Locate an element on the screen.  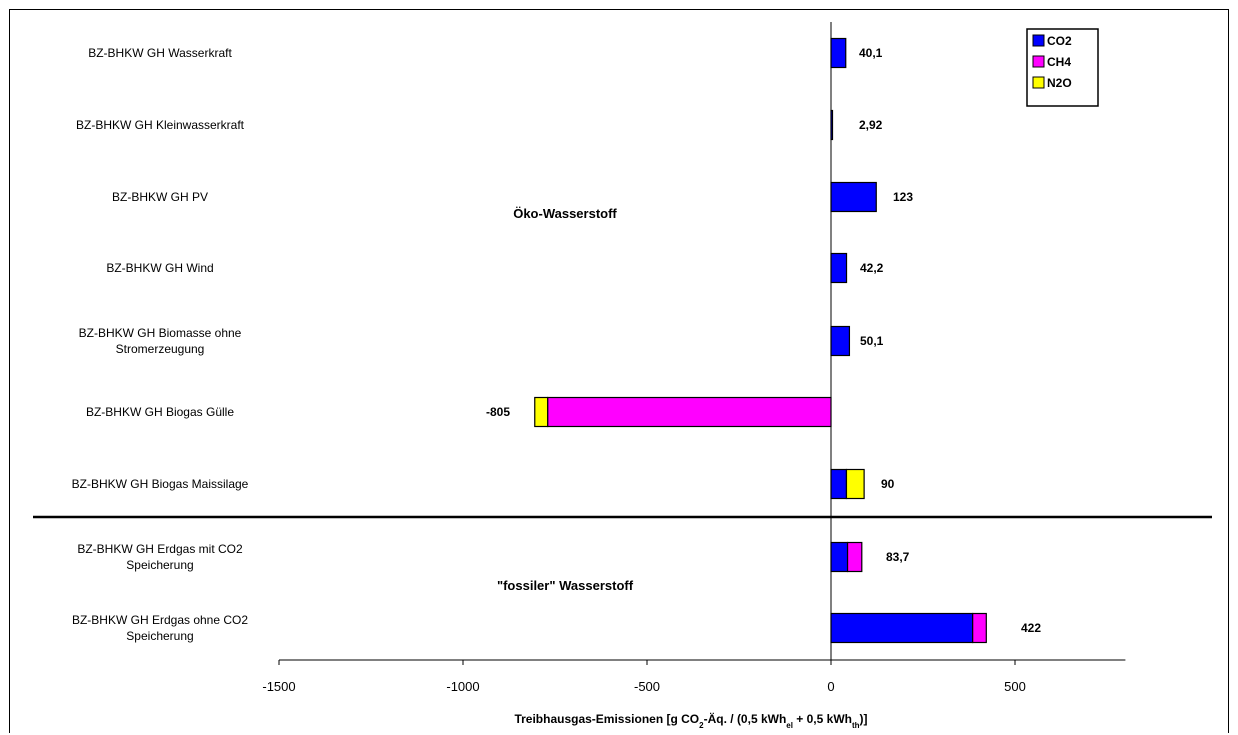
legend-swatch-n2o is located at coordinates (1038, 82).